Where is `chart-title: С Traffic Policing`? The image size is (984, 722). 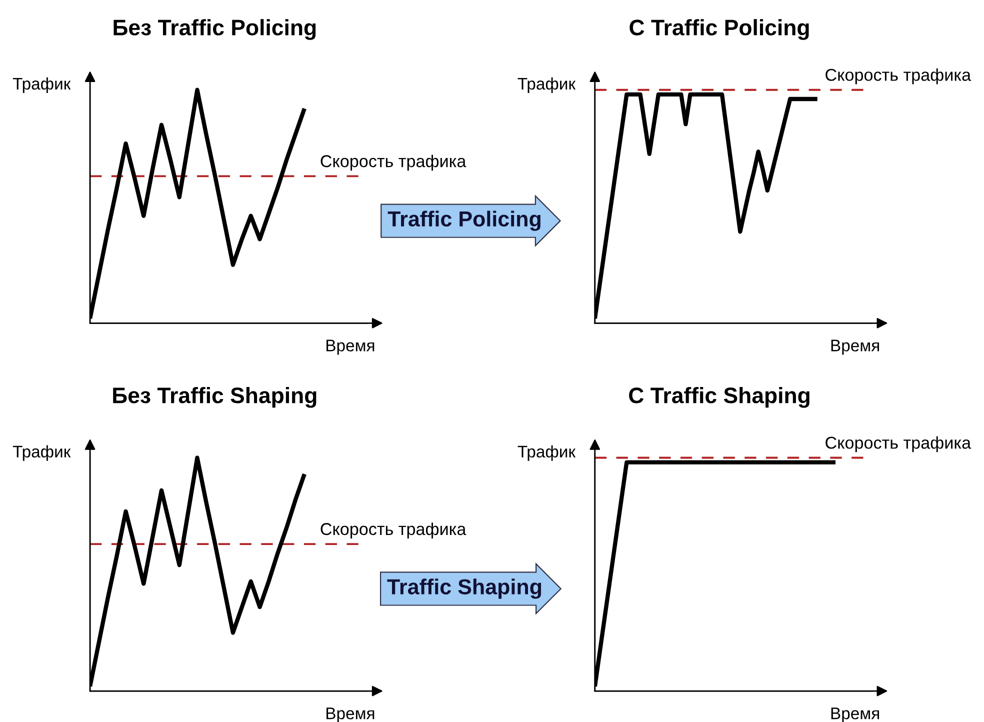 chart-title: С Traffic Policing is located at coordinates (719, 29).